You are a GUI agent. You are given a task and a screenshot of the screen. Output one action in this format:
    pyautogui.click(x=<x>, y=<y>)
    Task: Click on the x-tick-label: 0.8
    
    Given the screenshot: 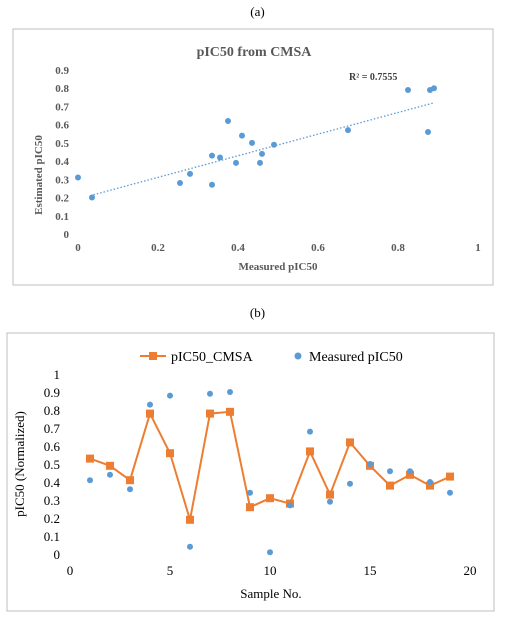 What is the action you would take?
    pyautogui.click(x=398, y=248)
    